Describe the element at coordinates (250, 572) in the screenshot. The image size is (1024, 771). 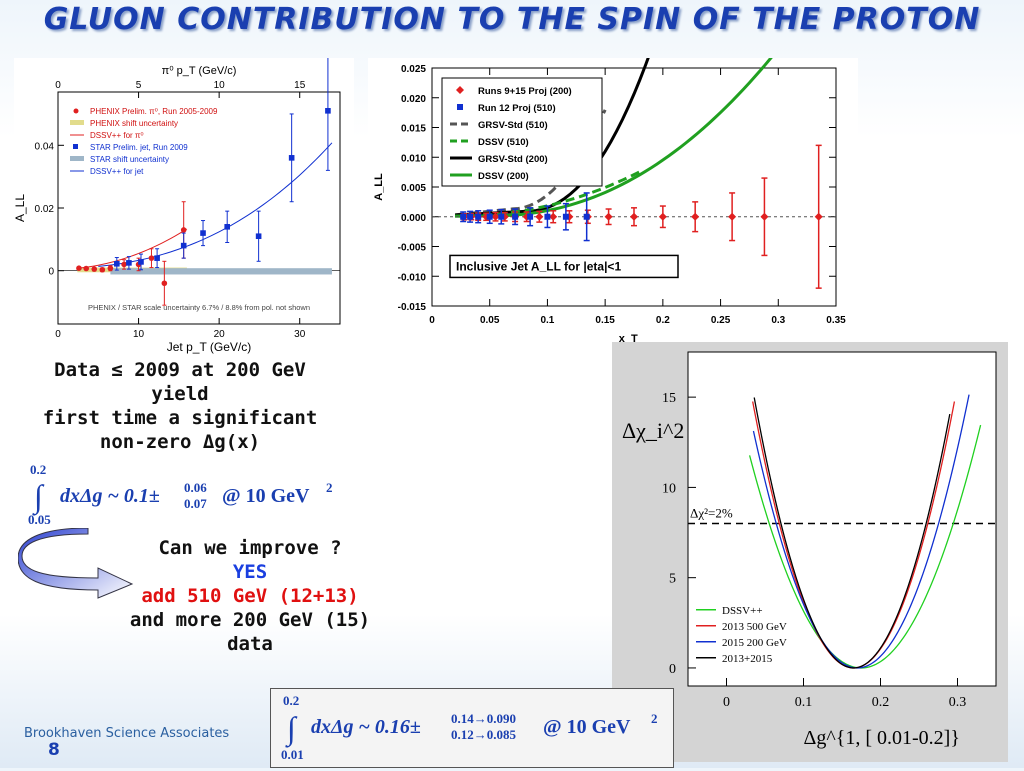
I see `improve-yes: YES` at that location.